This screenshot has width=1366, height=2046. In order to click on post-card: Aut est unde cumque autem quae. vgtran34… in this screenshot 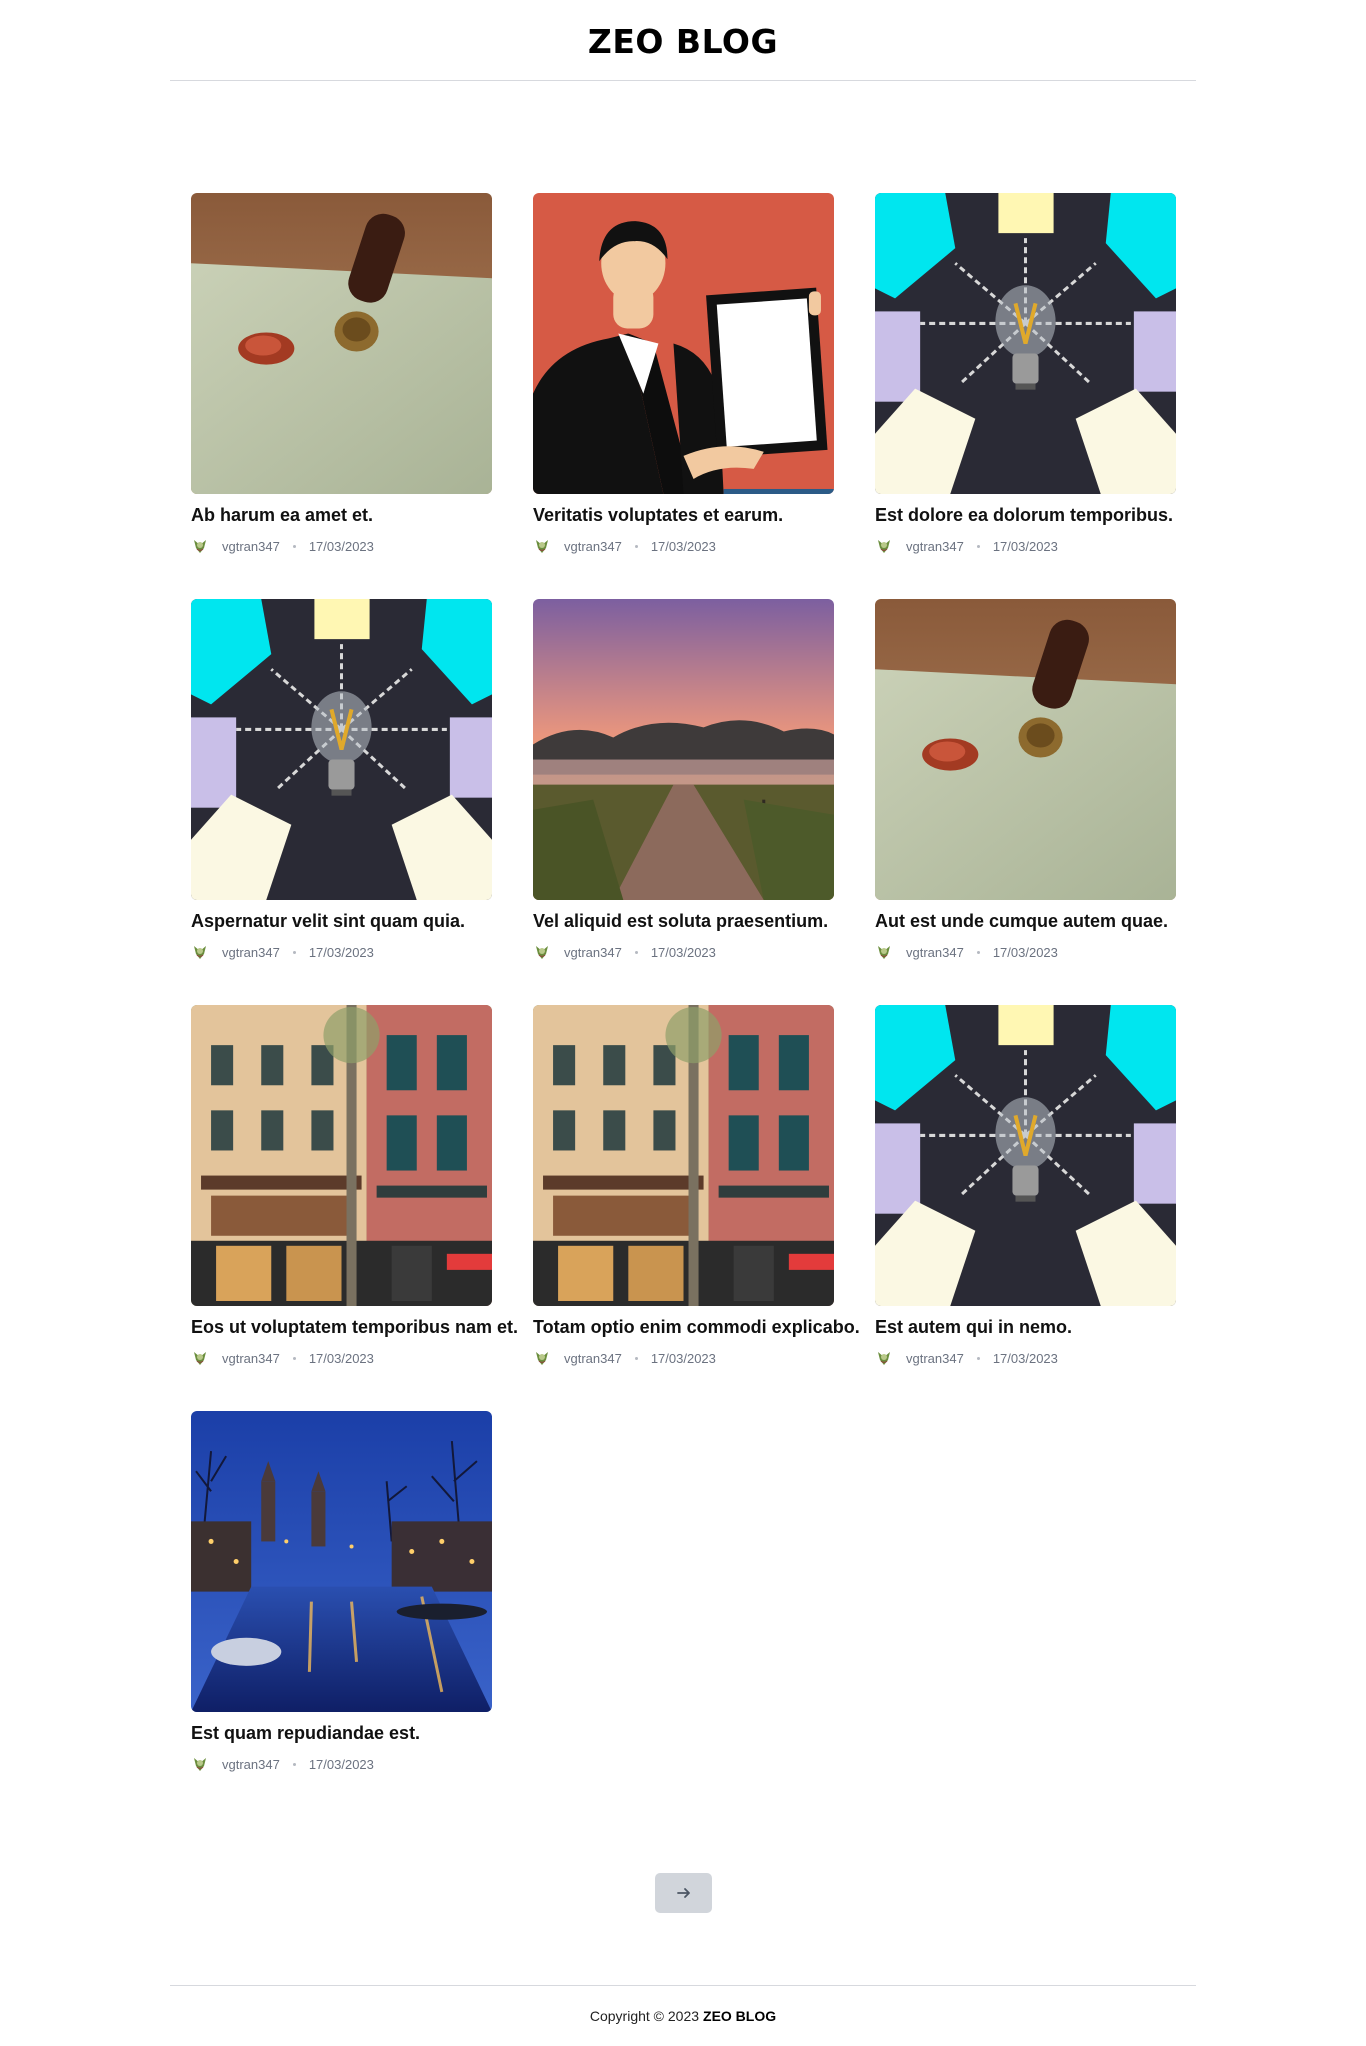, I will do `click(1025, 802)`.